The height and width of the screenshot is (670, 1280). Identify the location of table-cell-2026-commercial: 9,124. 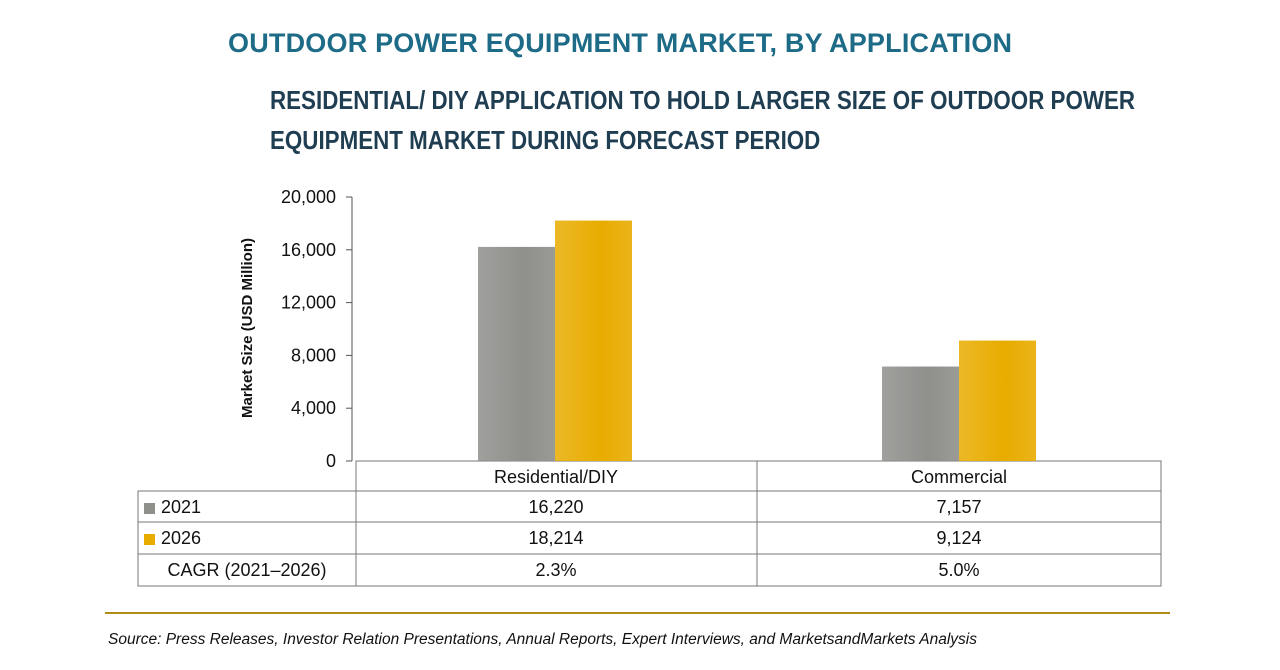
(959, 538).